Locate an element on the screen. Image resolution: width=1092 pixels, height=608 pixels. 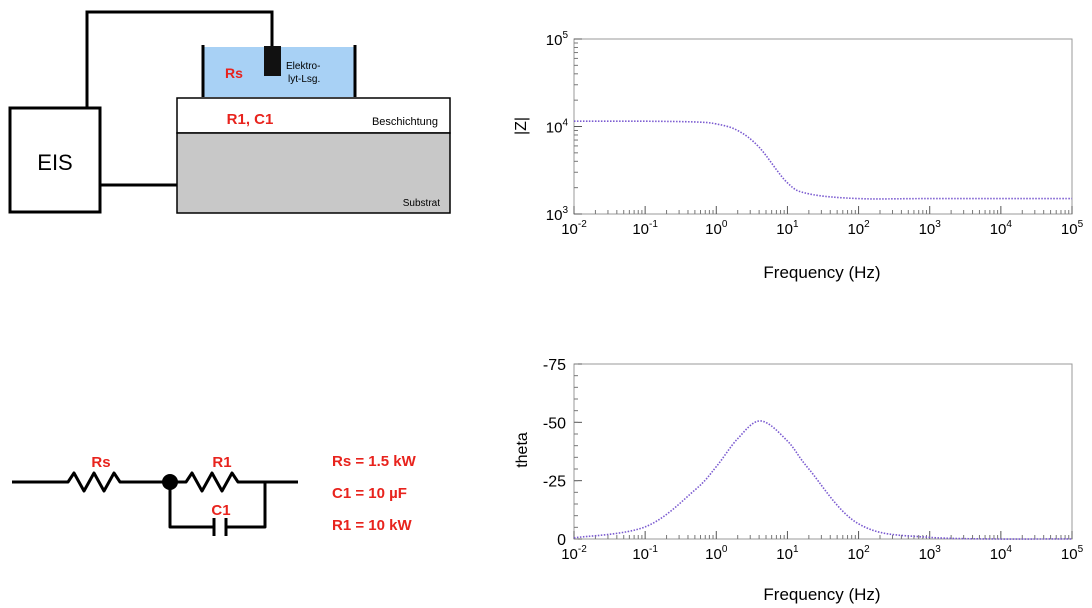
resistor-rs is located at coordinates (91, 482).